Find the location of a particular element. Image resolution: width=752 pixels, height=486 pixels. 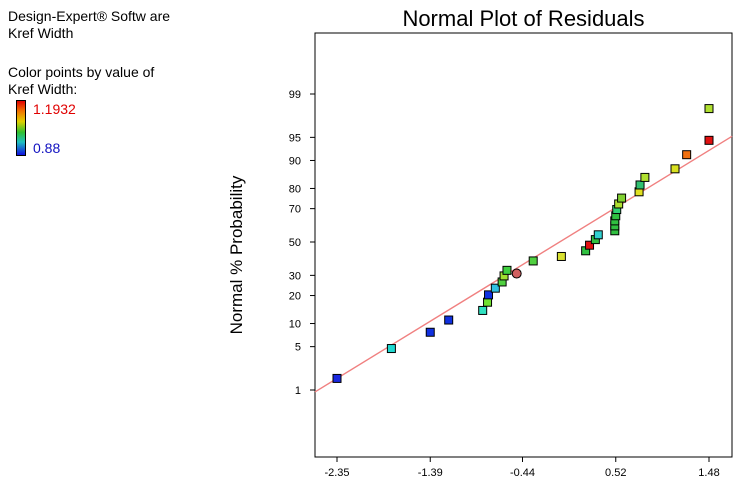

chart-title: Normal Plot of Residuals is located at coordinates (523, 18).